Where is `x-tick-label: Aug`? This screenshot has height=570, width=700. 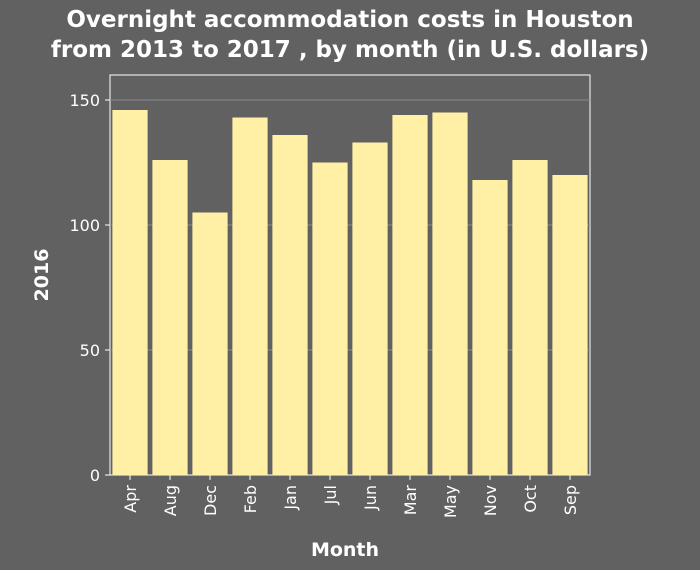 x-tick-label: Aug is located at coordinates (170, 500).